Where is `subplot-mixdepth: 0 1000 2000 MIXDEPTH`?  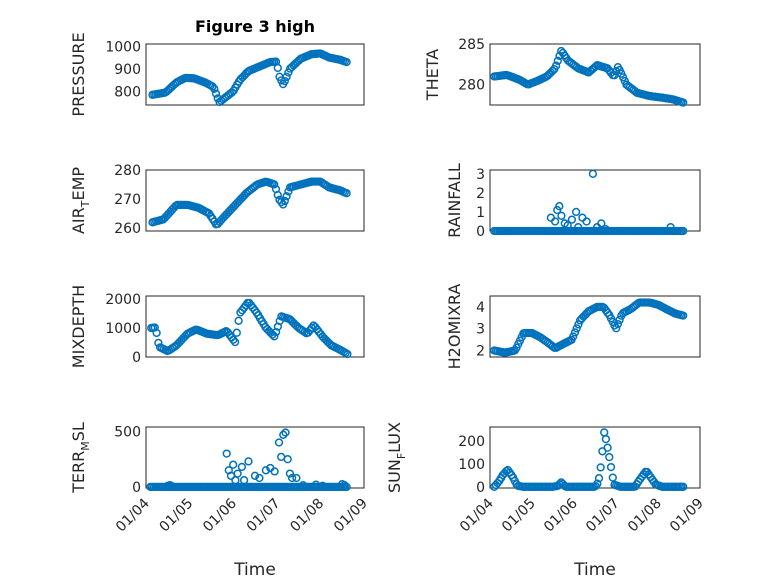 subplot-mixdepth: 0 1000 2000 MIXDEPTH is located at coordinates (217, 326).